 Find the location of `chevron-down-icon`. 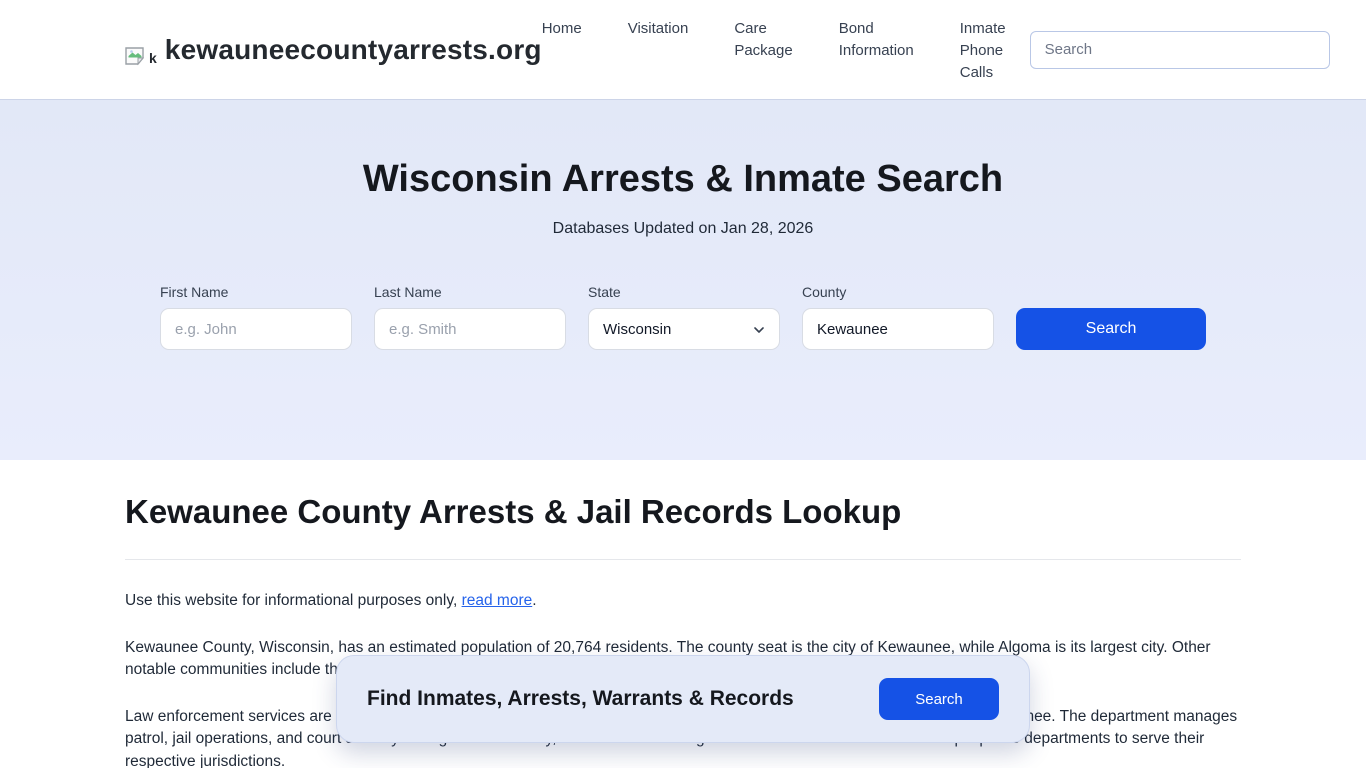

chevron-down-icon is located at coordinates (759, 329).